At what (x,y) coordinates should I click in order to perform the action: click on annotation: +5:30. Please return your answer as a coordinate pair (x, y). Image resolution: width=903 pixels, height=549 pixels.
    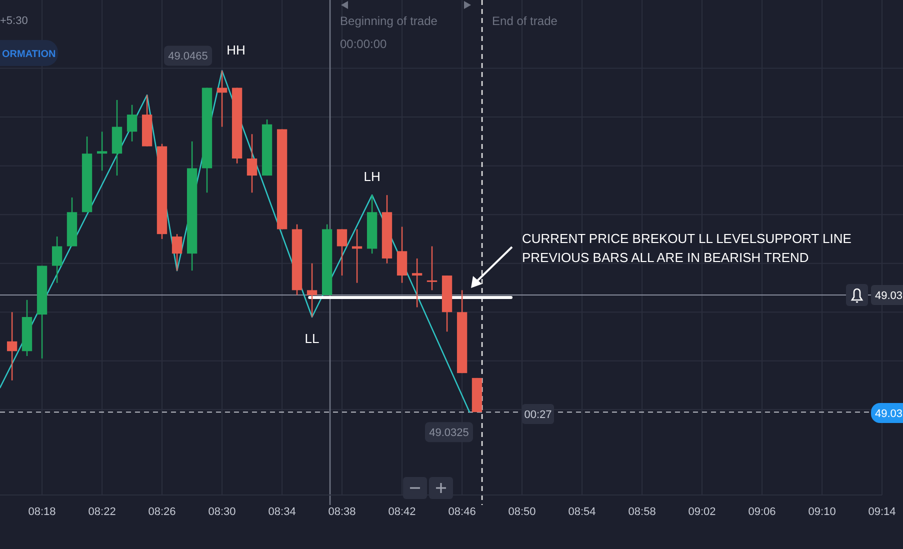
    Looking at the image, I should click on (14, 21).